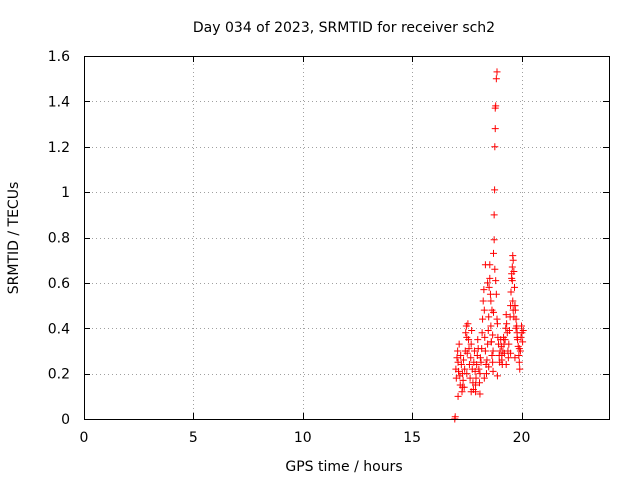 The height and width of the screenshot is (480, 640). What do you see at coordinates (84, 438) in the screenshot?
I see `x-tick-label: 0` at bounding box center [84, 438].